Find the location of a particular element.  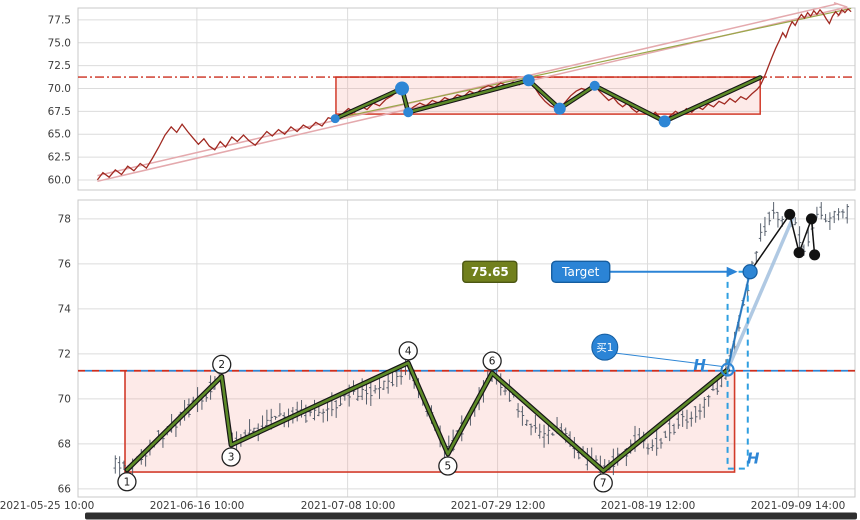

projection-dots is located at coordinates (802, 234).